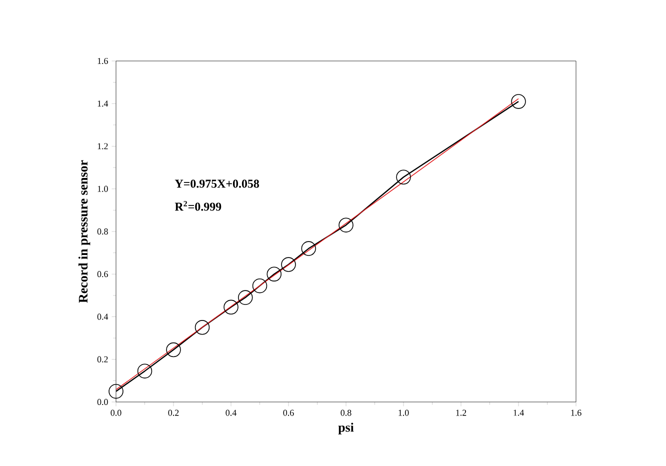  Describe the element at coordinates (103, 103) in the screenshot. I see `y-tick-label: 1.4` at that location.